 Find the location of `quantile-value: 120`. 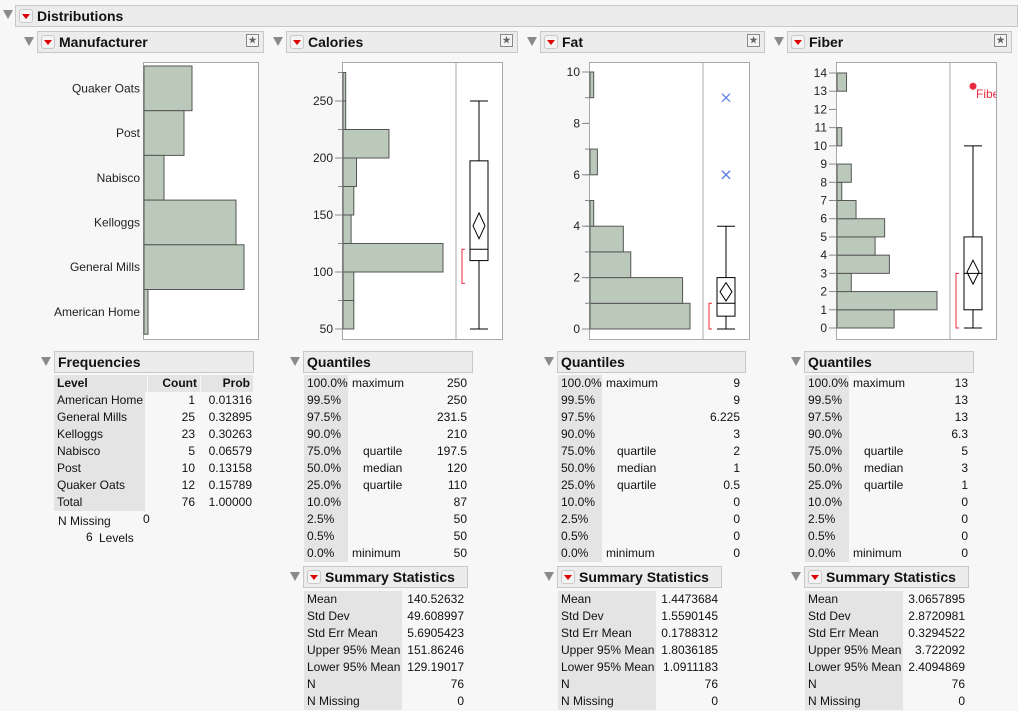

quantile-value: 120 is located at coordinates (456, 468).